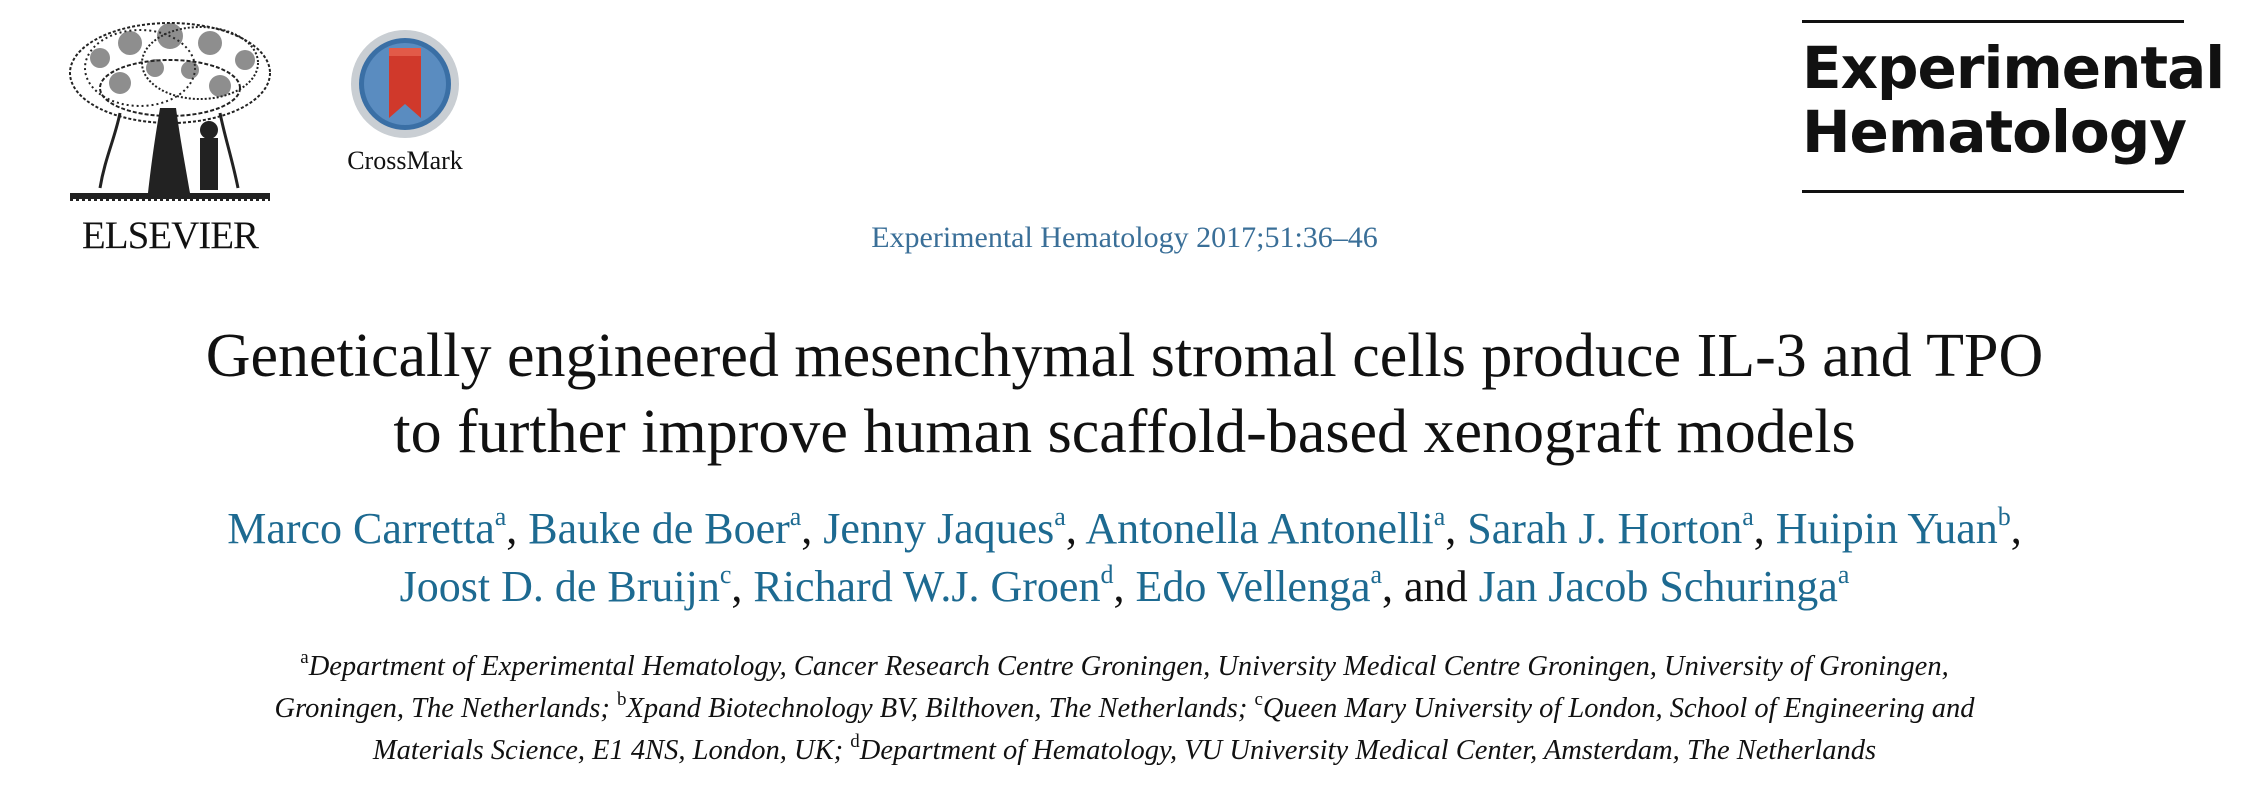  What do you see at coordinates (1993, 21) in the screenshot?
I see `journal-logo-top-rule` at bounding box center [1993, 21].